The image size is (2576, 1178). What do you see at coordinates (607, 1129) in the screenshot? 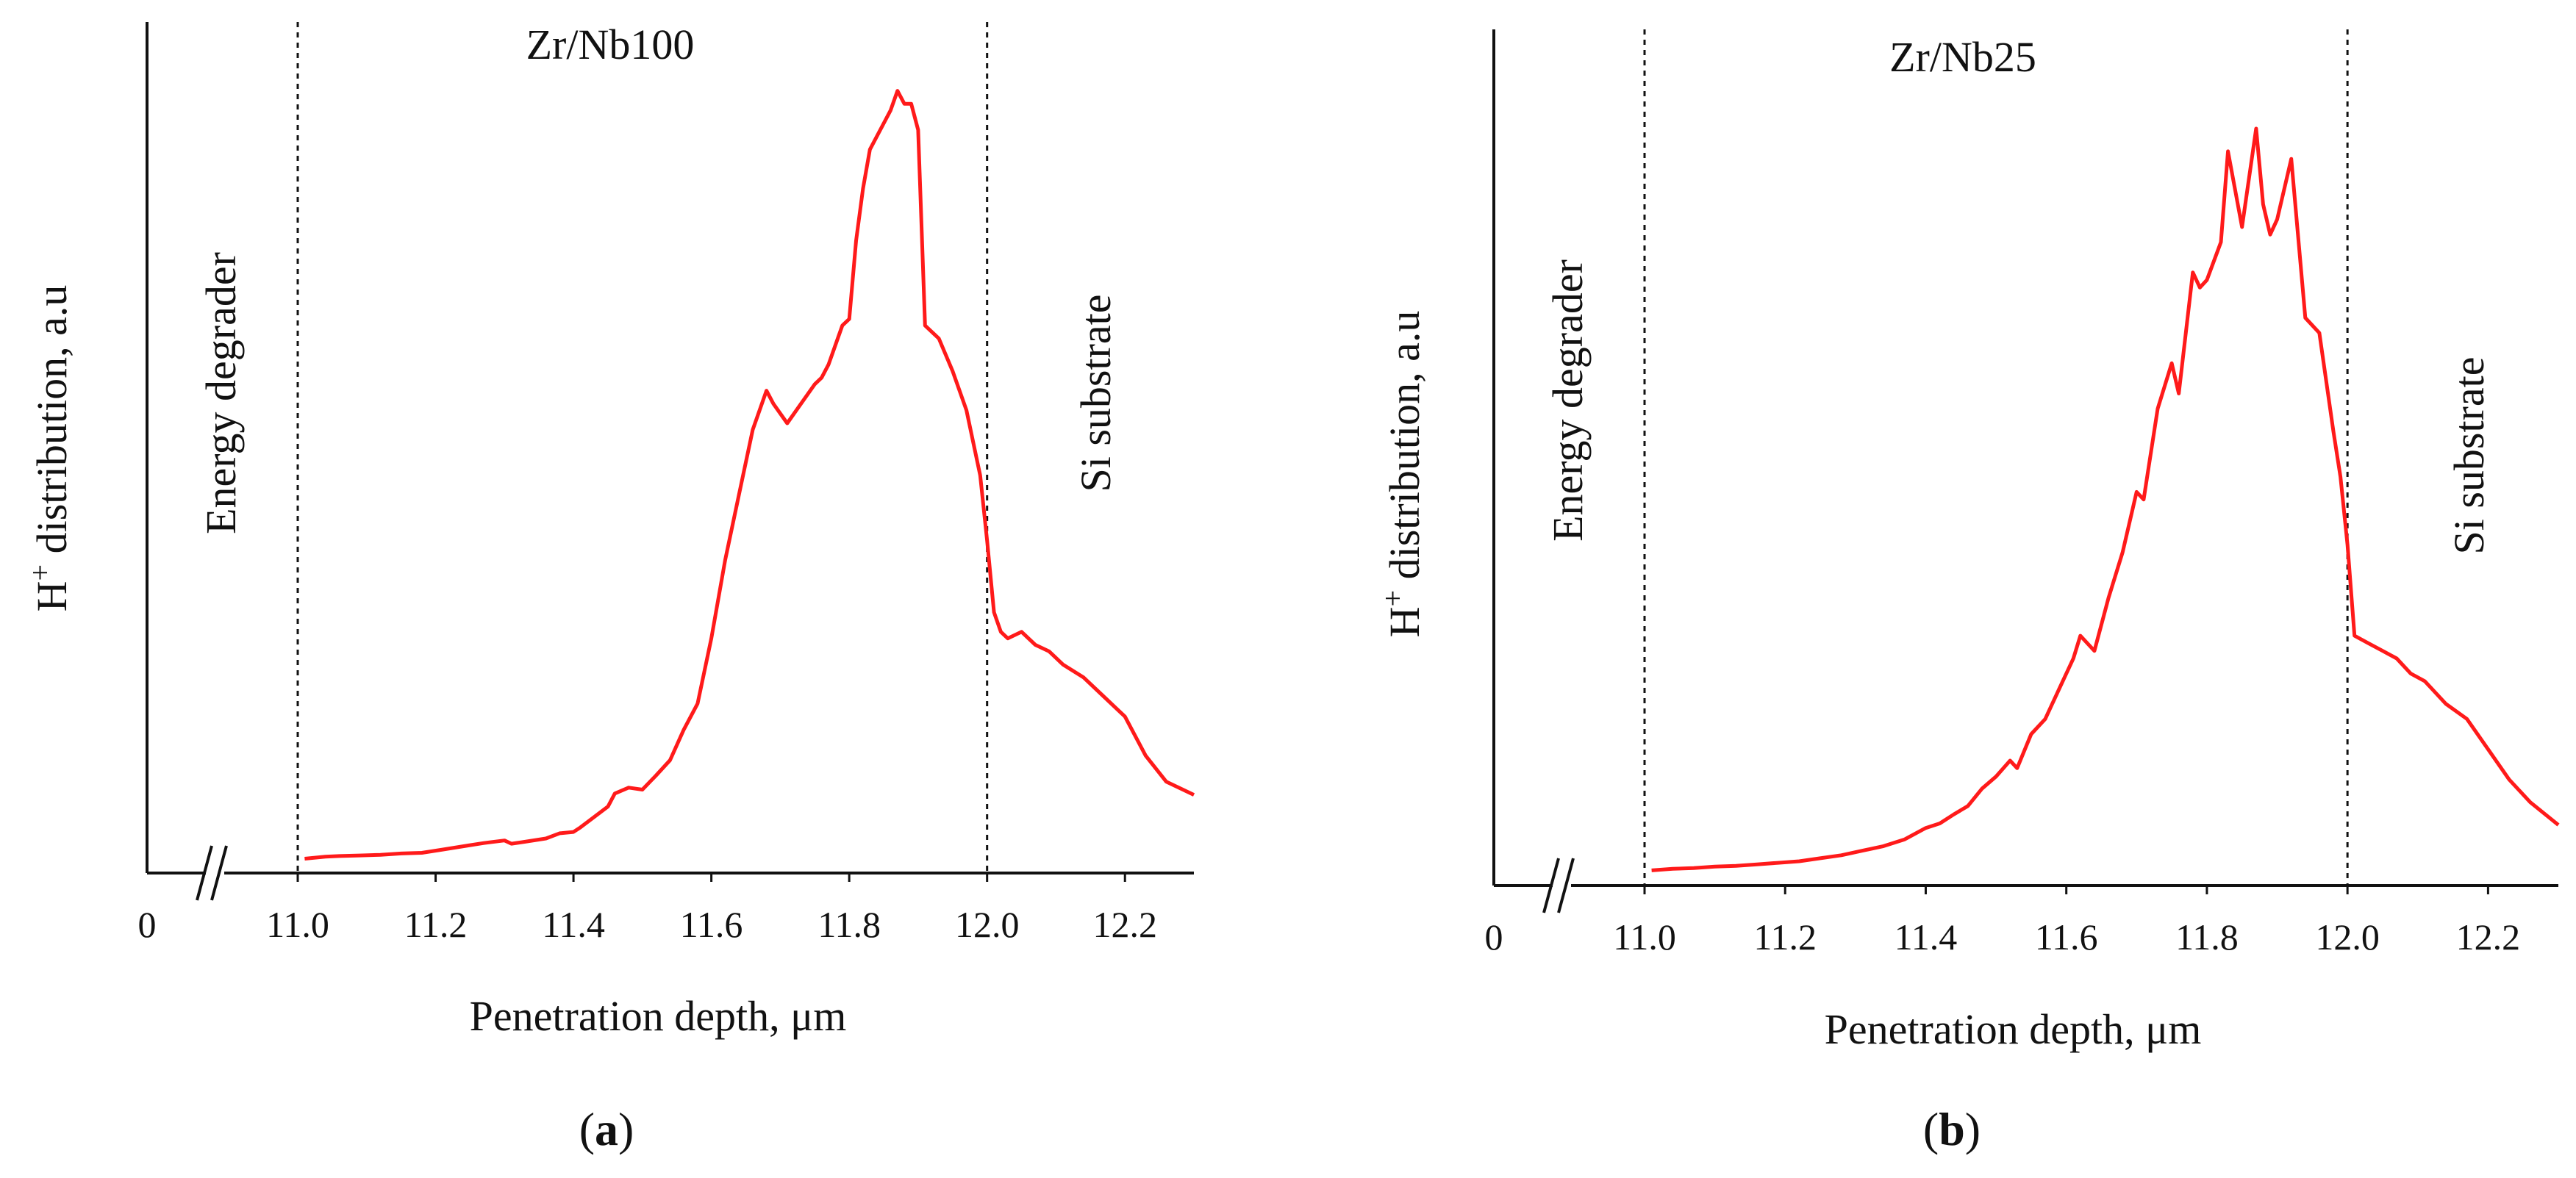
I see `panel-caption: (a)` at bounding box center [607, 1129].